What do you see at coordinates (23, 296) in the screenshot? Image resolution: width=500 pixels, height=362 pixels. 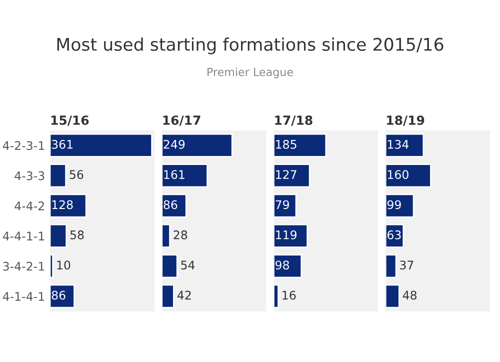 I see `y-tick-label: 4-1-4-1` at bounding box center [23, 296].